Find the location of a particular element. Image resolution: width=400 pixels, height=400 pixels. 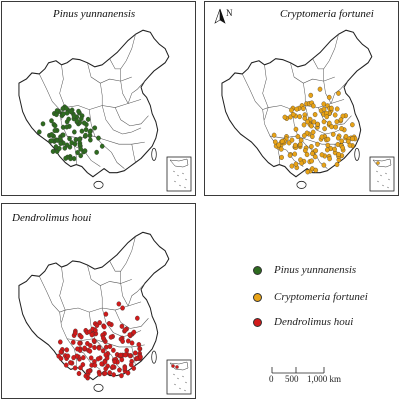

hainan-island is located at coordinates (301, 184).